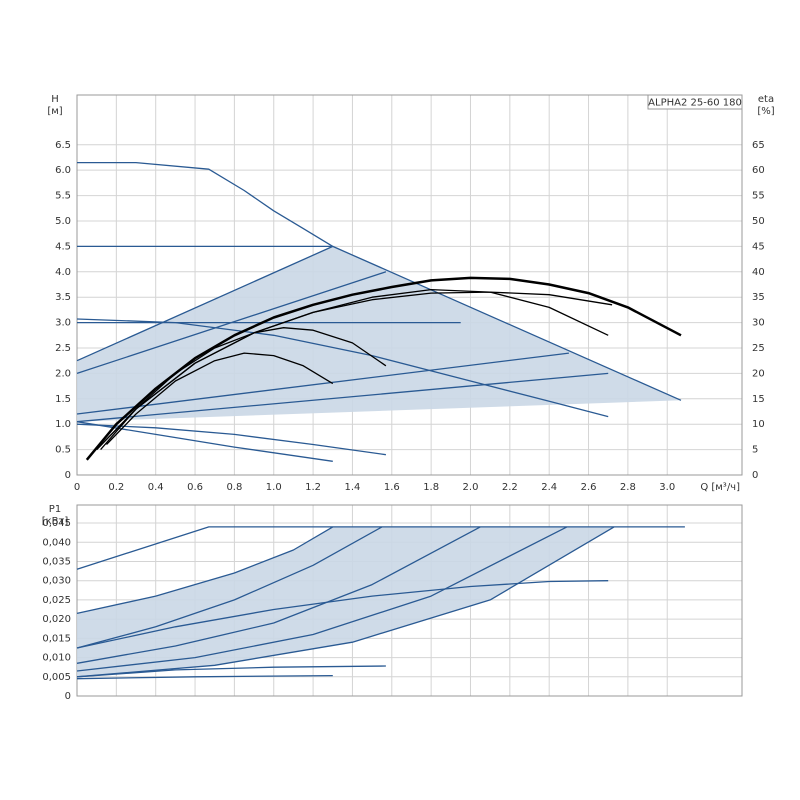 This screenshot has height=800, width=800. I want to click on y-tick-label: 2.0, so click(63, 373).